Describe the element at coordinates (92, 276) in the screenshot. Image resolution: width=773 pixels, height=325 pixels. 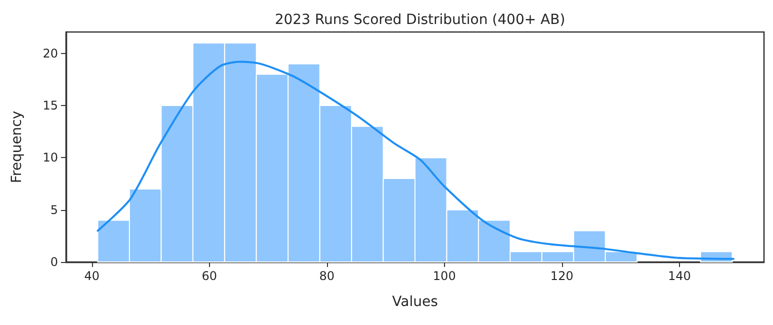
I see `x-tick-label: 40` at that location.